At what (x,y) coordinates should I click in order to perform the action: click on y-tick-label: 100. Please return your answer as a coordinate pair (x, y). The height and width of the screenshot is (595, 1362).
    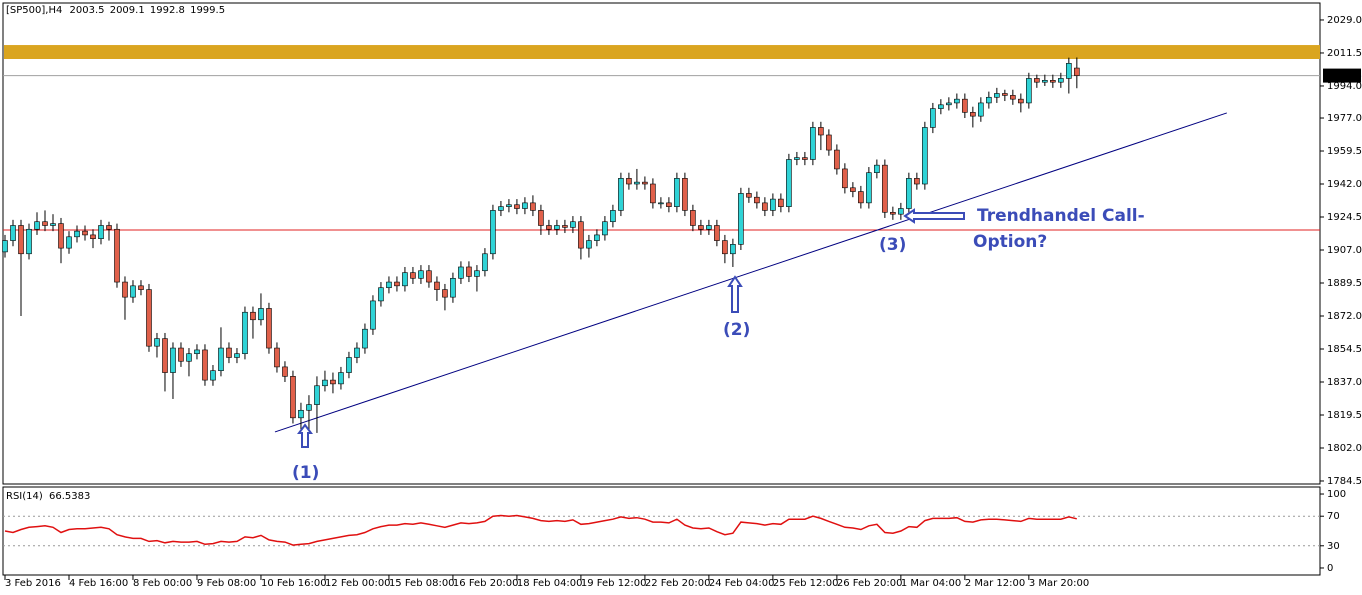
    Looking at the image, I should click on (1336, 494).